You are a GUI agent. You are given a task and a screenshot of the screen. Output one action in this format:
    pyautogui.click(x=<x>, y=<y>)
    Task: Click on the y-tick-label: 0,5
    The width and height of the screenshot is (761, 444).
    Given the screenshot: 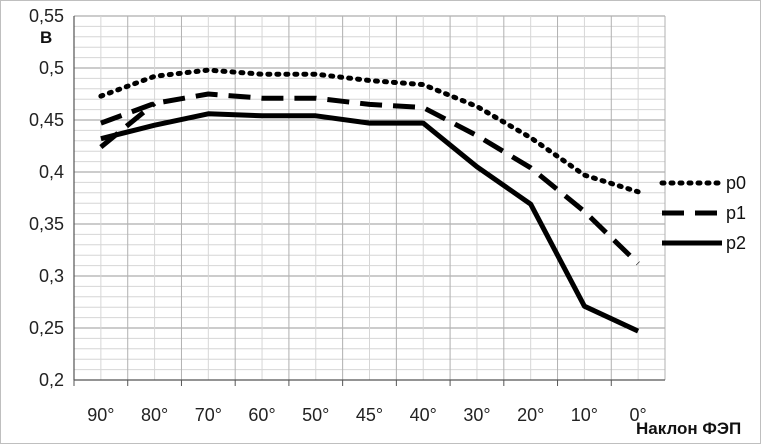 What is the action you would take?
    pyautogui.click(x=51, y=68)
    